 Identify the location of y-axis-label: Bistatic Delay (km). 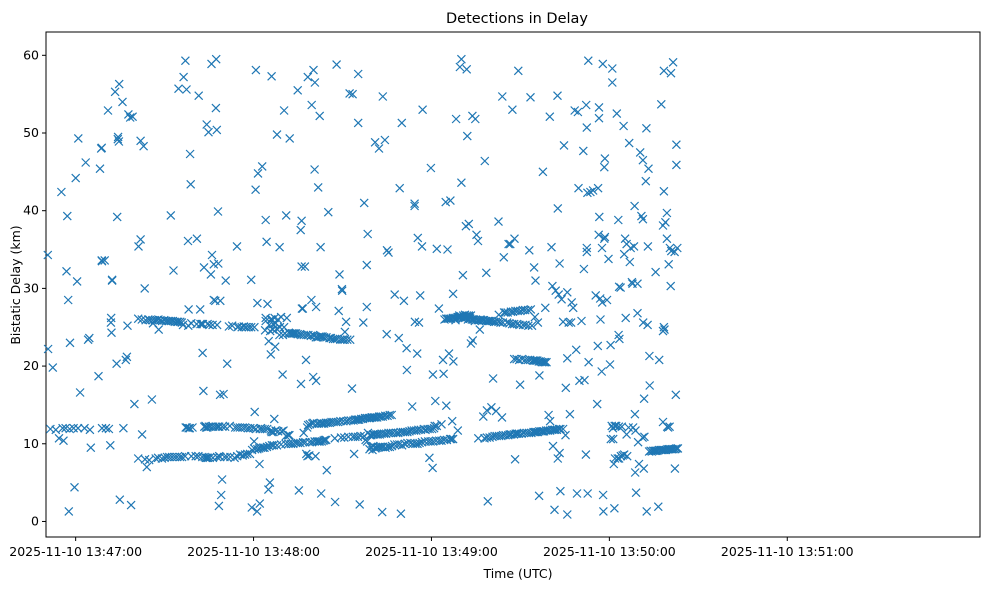
(15, 284).